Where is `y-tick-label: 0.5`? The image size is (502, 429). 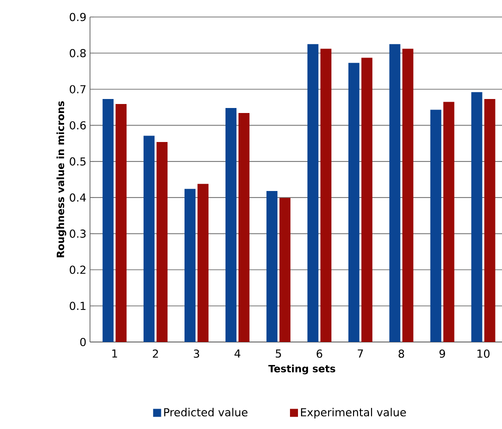
y-tick-label: 0.5 is located at coordinates (78, 161).